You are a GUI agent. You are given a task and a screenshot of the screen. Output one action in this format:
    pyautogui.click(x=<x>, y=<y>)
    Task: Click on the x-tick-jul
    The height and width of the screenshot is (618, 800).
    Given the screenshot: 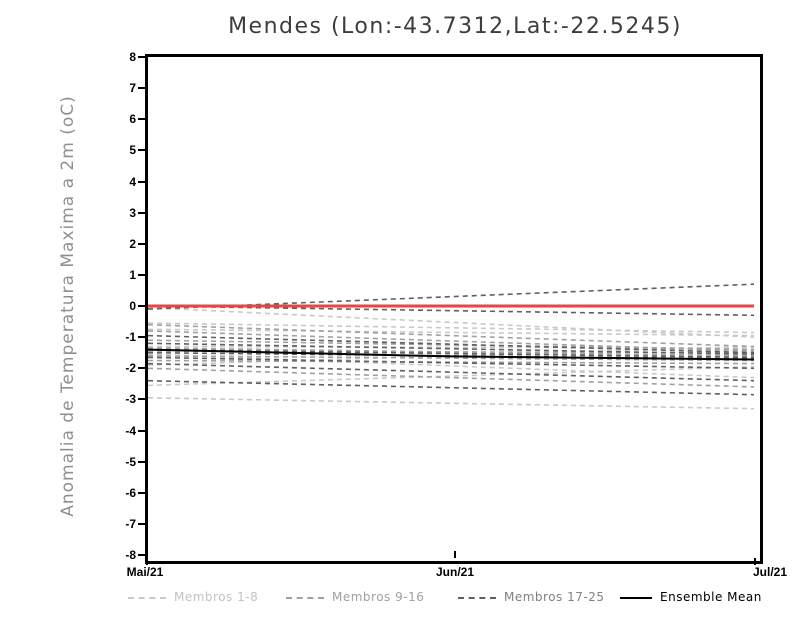 What is the action you would take?
    pyautogui.click(x=755, y=561)
    